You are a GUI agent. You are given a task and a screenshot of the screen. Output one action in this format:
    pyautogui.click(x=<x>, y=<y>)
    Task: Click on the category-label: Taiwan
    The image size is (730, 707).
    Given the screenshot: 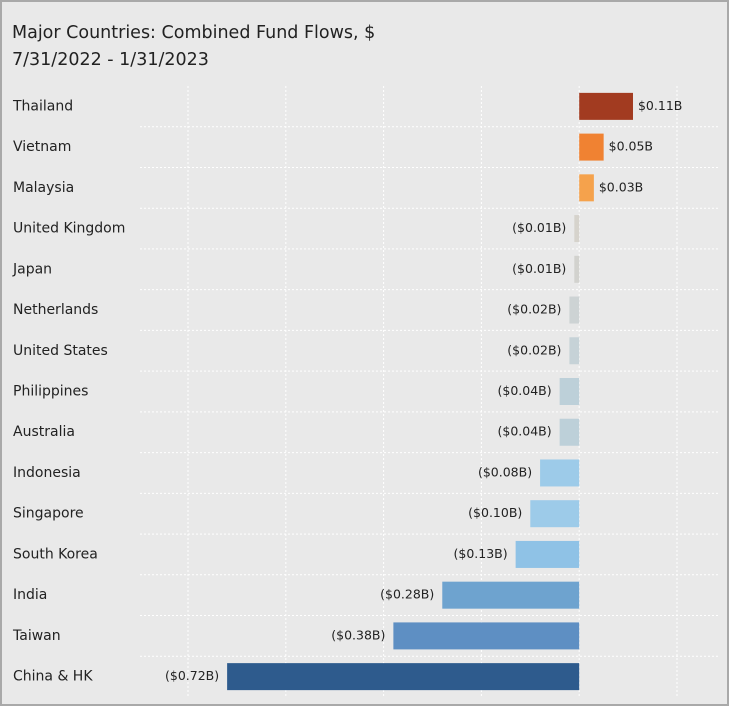 What is the action you would take?
    pyautogui.click(x=36, y=636)
    